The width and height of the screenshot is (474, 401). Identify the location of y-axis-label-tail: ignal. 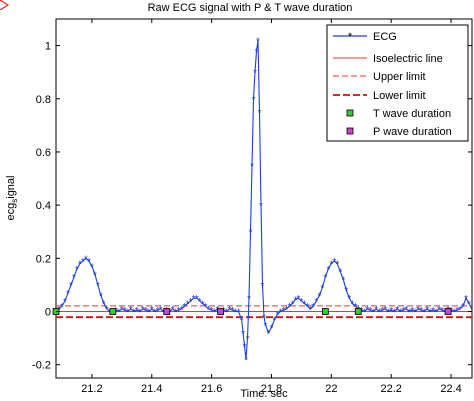
(11, 187).